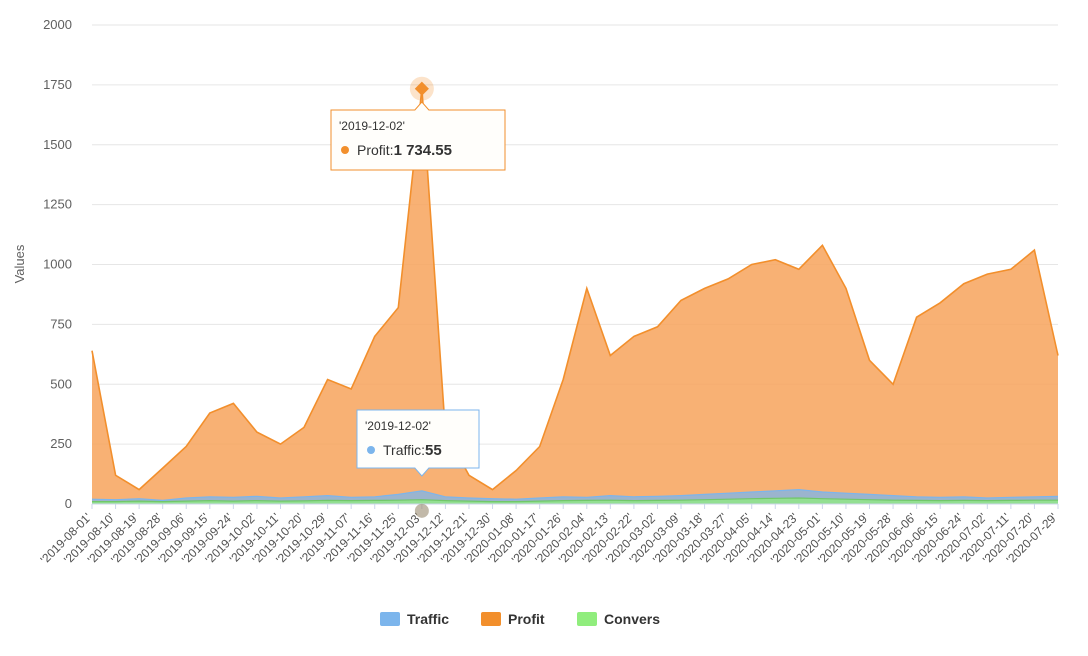  What do you see at coordinates (61, 443) in the screenshot?
I see `y-tick-label: 250` at bounding box center [61, 443].